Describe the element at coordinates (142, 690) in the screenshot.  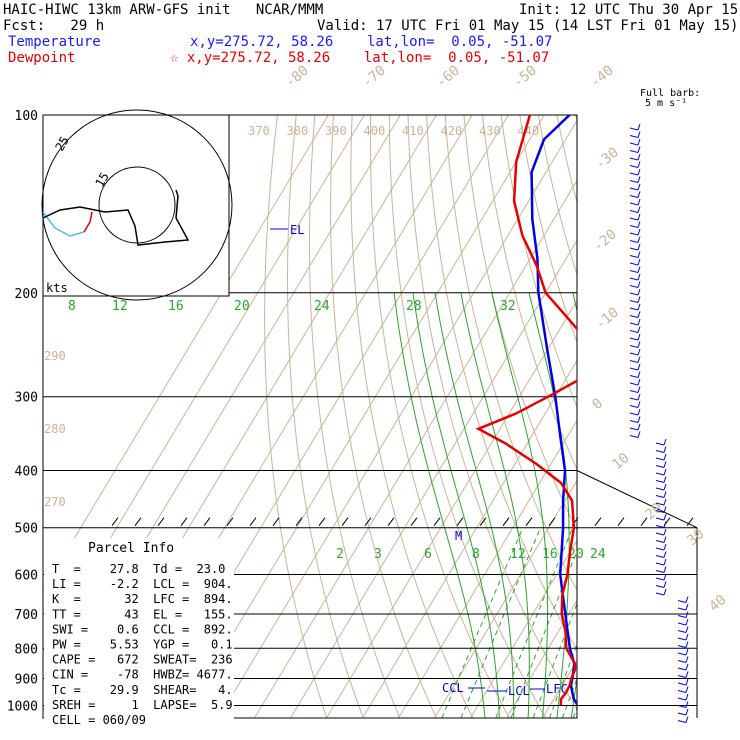
I see `parcel-info-row: Tc = 29.9 SHEAR= 4.` at that location.